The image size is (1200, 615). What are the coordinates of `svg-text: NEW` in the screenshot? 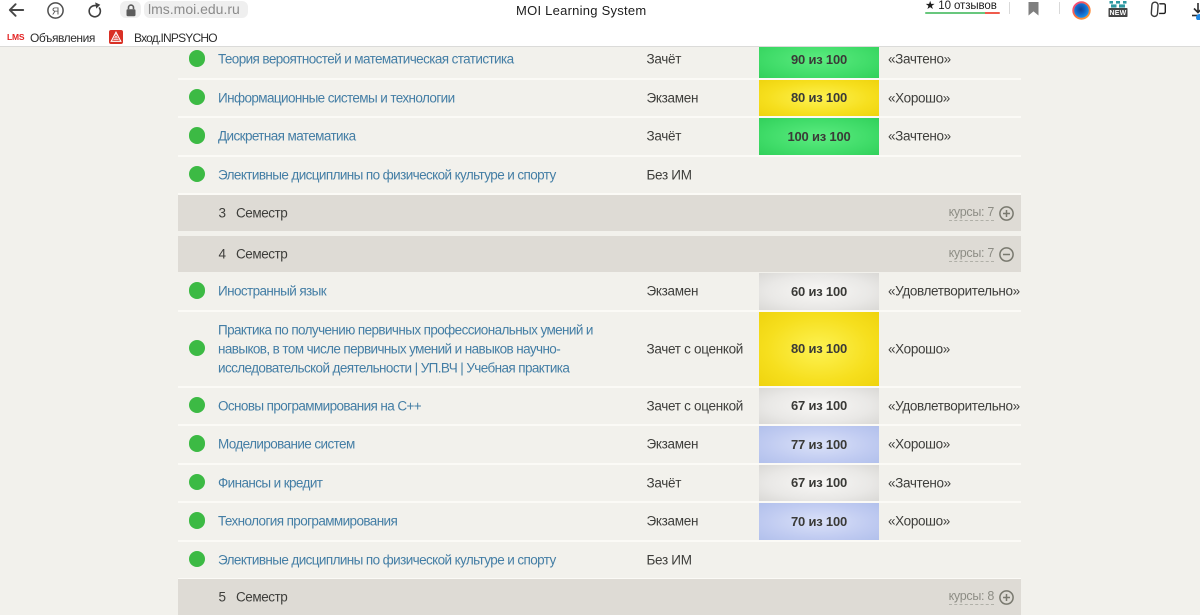 It's located at (1118, 13).